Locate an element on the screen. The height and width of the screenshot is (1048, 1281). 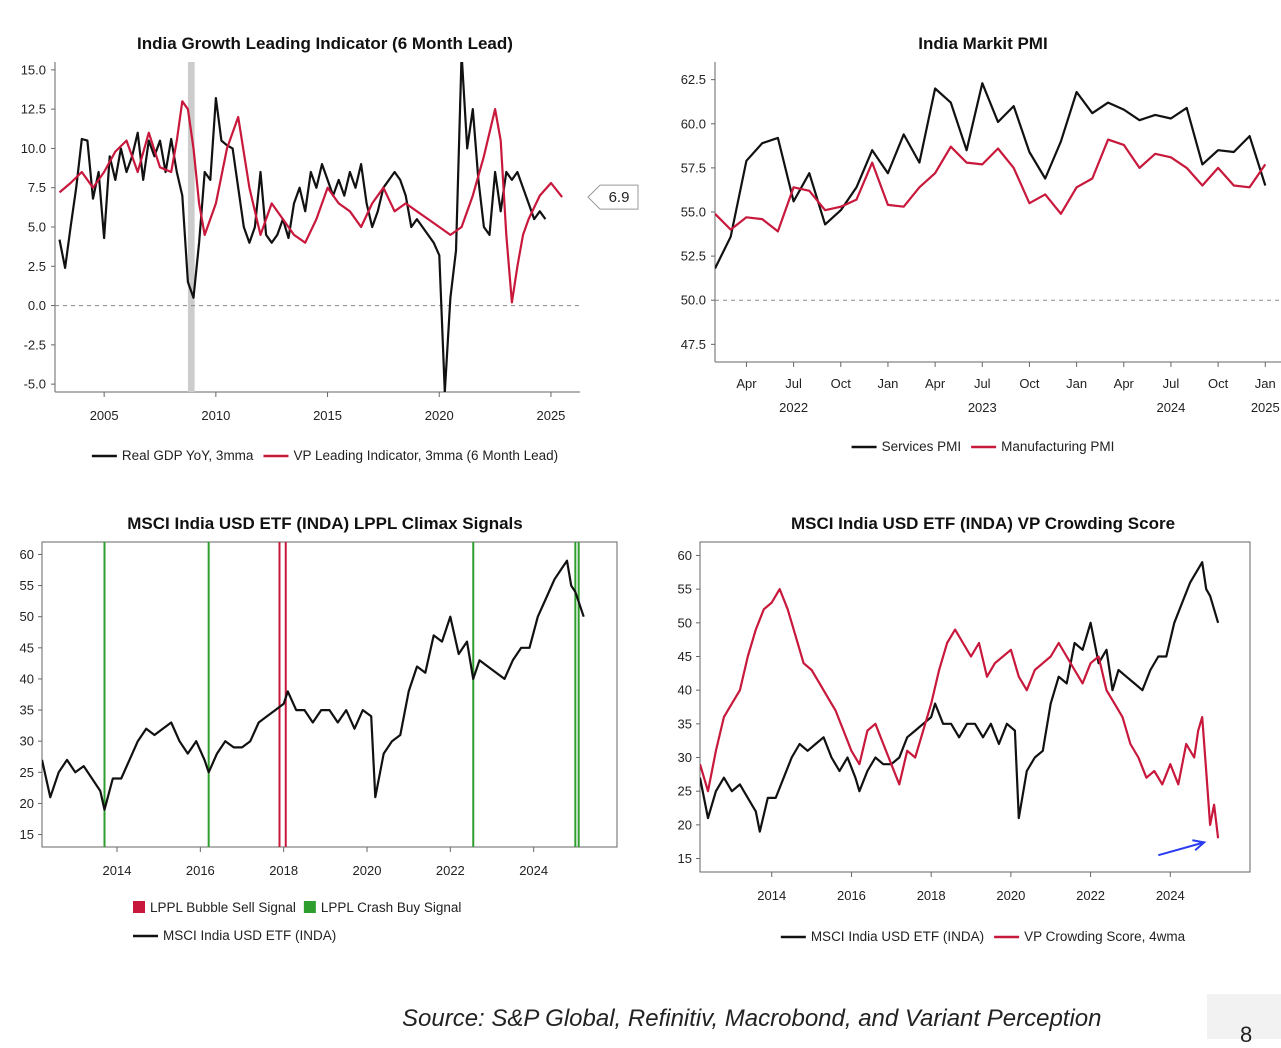
y-tick-label: 25 is located at coordinates (685, 791).